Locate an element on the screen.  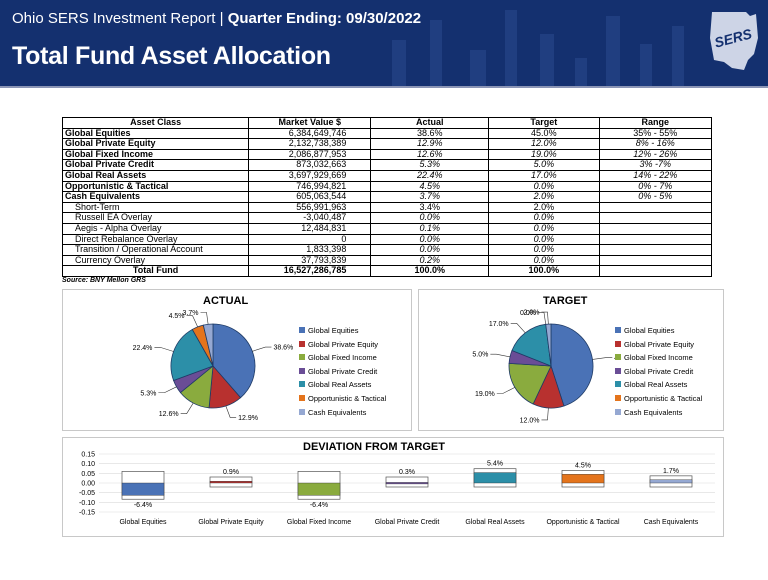
x-category-label: Global Private Credit is located at coordinates (407, 522).